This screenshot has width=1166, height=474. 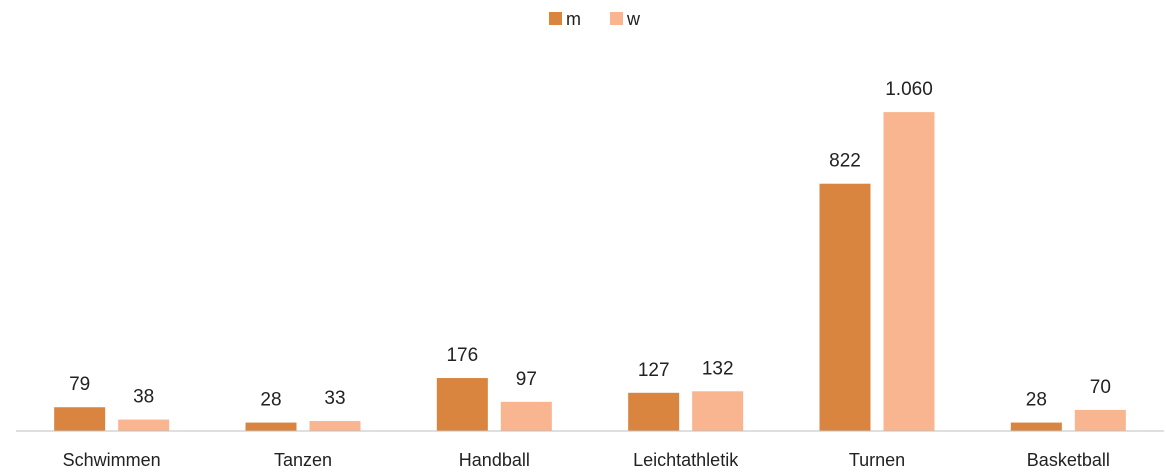 I want to click on legend-label: w, so click(x=633, y=19).